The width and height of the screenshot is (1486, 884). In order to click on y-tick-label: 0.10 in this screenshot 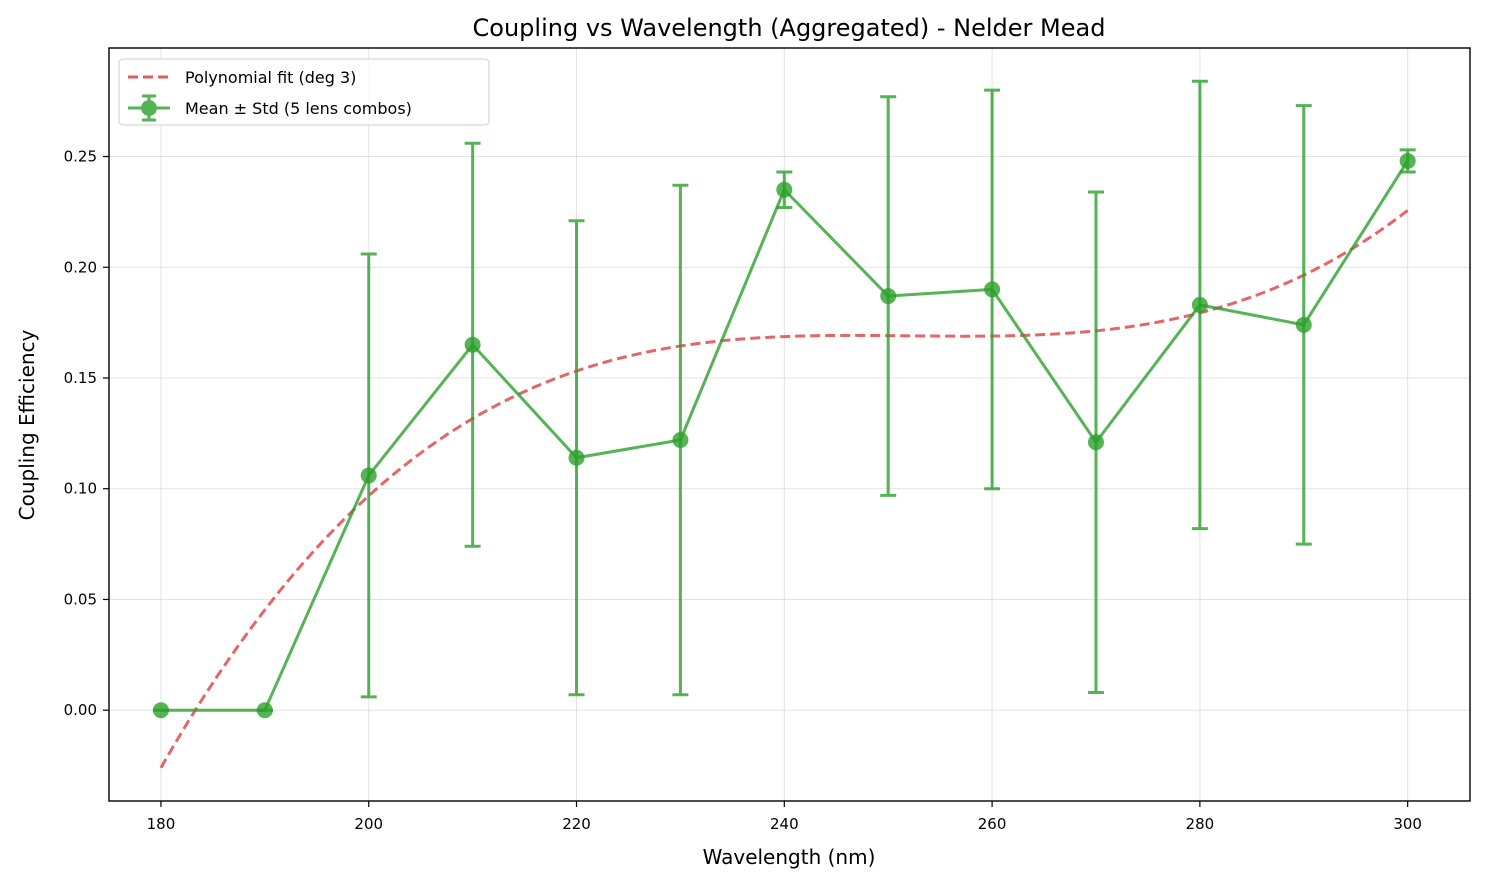, I will do `click(80, 489)`.